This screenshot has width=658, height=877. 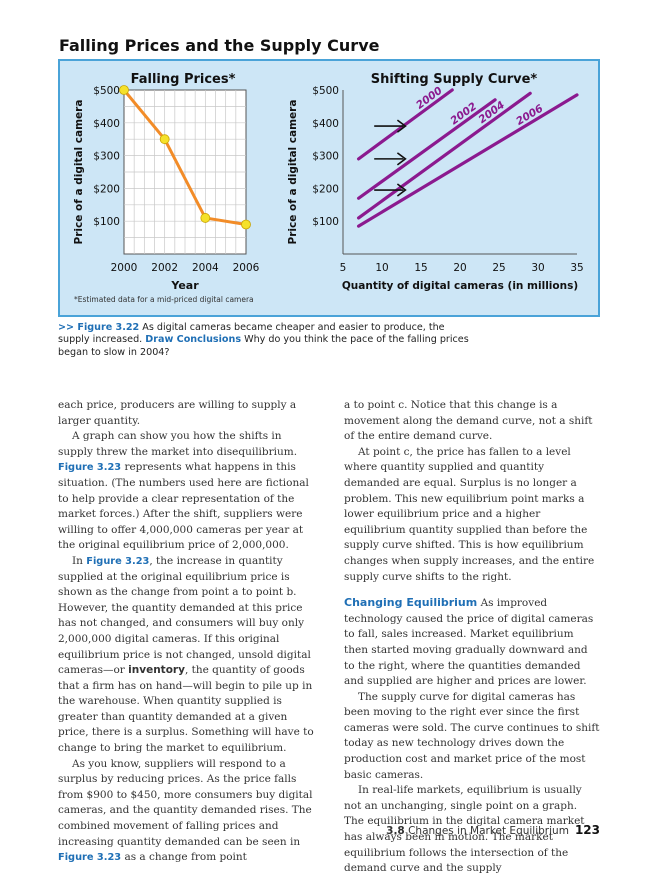 What do you see at coordinates (498, 268) in the screenshot?
I see `chart2-x-tick-label: 25` at bounding box center [498, 268].